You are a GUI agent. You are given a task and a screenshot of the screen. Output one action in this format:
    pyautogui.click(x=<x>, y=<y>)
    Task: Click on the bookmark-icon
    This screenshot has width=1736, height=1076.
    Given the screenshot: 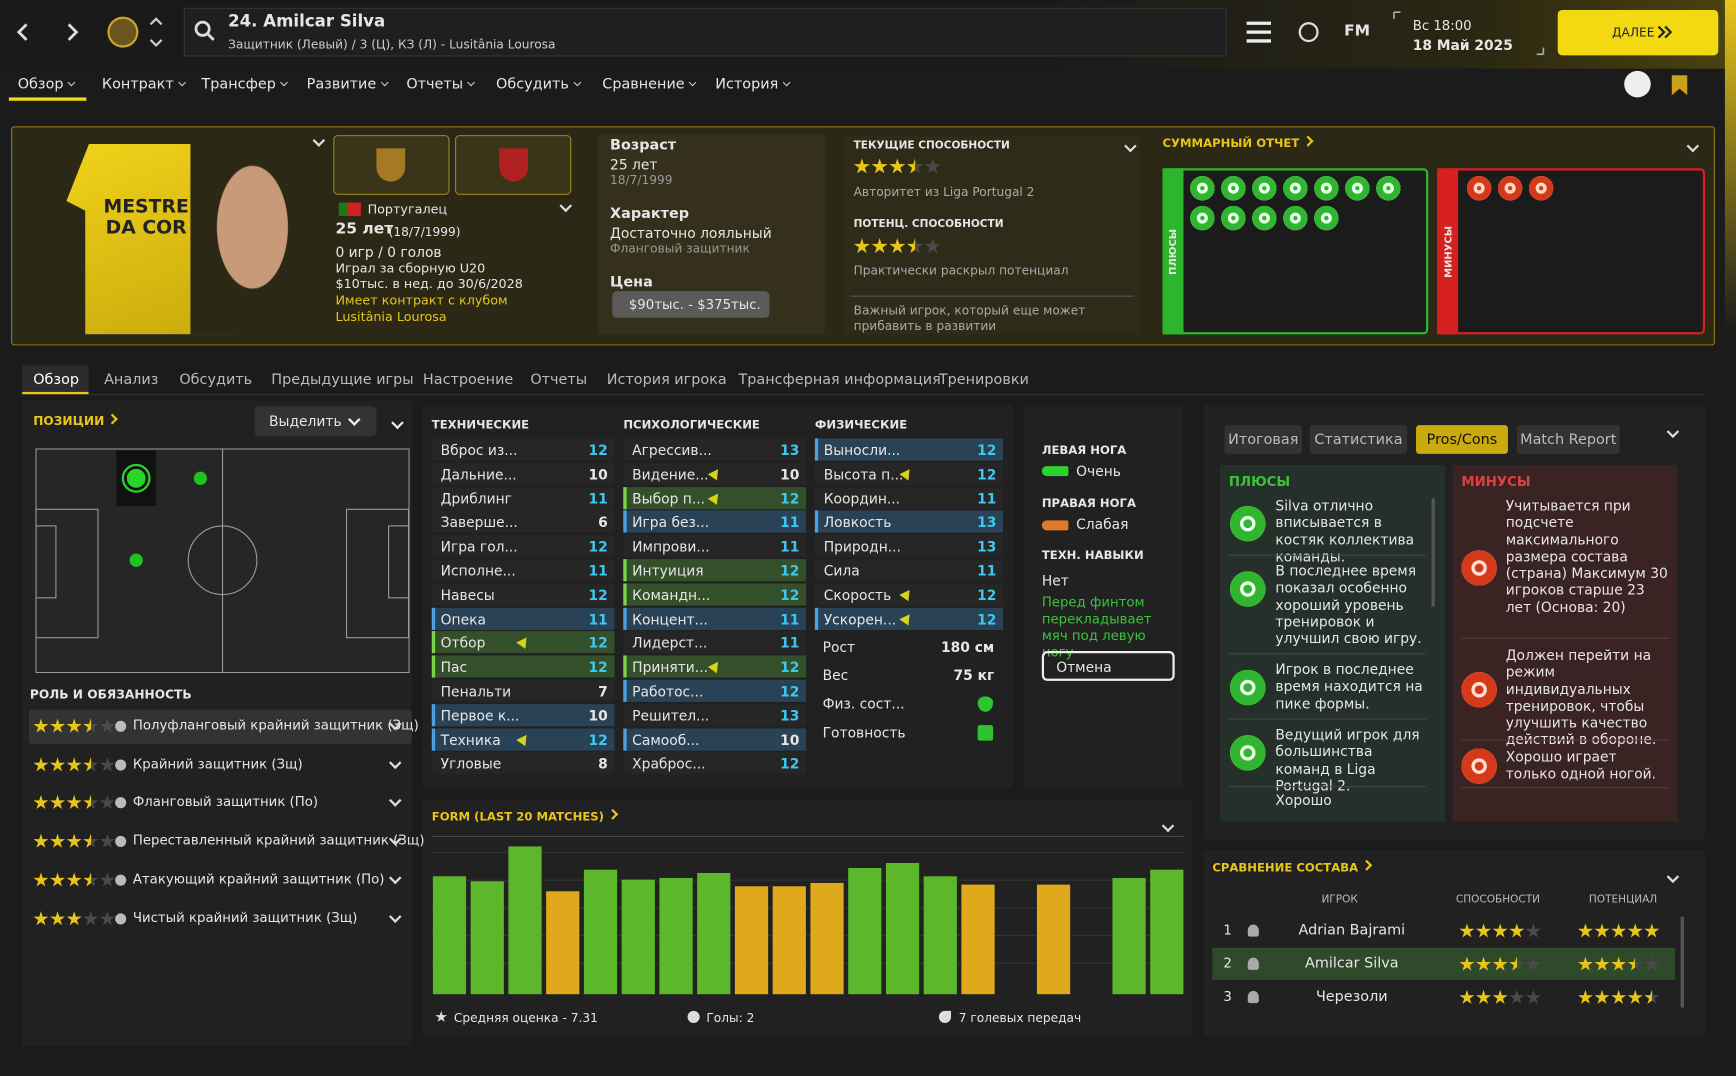 What is the action you would take?
    pyautogui.click(x=1679, y=85)
    